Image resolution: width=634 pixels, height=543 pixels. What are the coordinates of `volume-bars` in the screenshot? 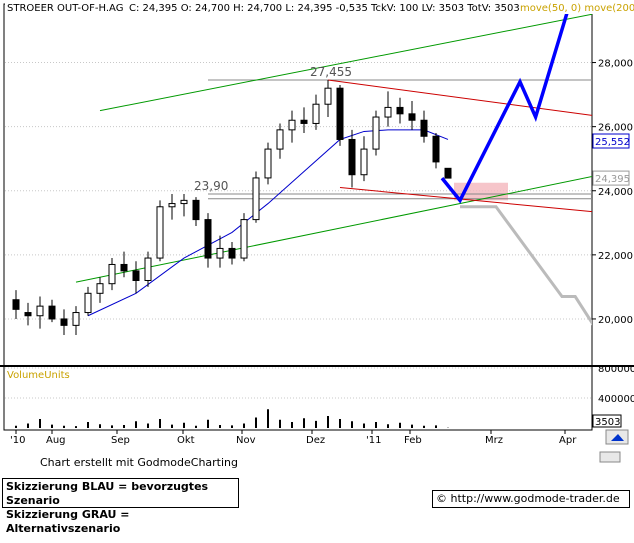 It's located at (232, 418).